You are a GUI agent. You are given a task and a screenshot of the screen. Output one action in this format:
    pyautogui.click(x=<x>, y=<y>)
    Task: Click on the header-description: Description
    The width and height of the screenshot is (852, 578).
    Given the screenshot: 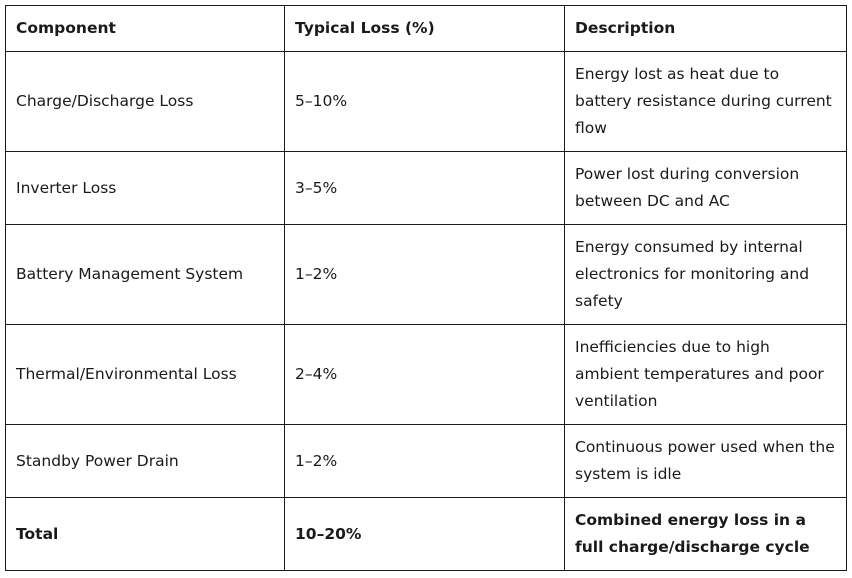 What is the action you would take?
    pyautogui.click(x=705, y=28)
    